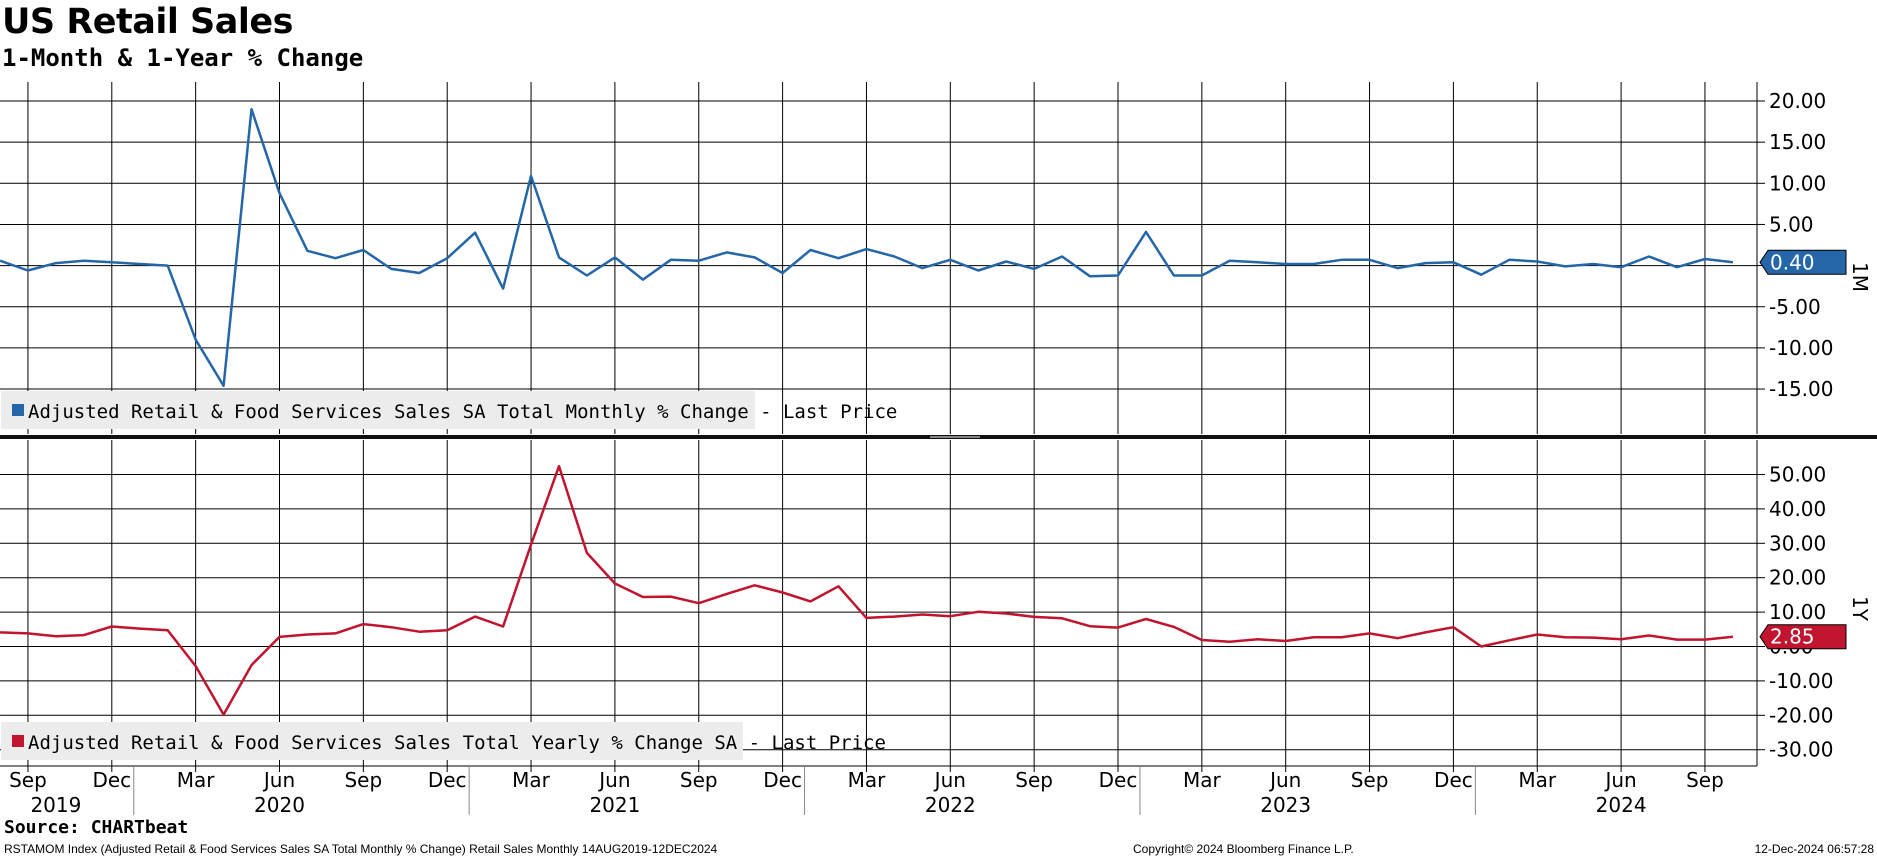 The width and height of the screenshot is (1877, 859). What do you see at coordinates (1285, 805) in the screenshot?
I see `x-tick-year-label: 2023` at bounding box center [1285, 805].